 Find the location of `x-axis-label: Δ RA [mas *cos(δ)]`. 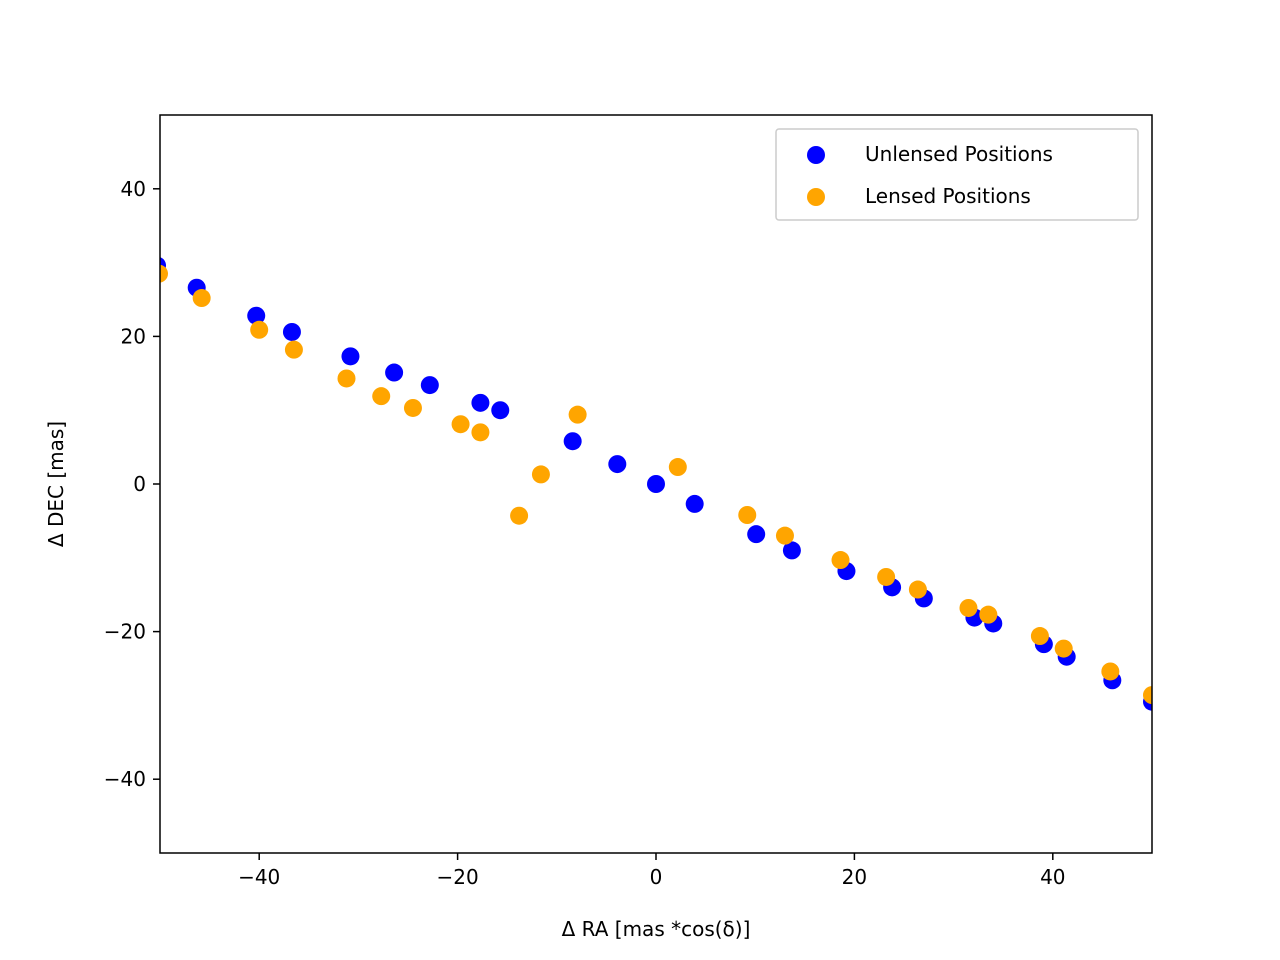

x-axis-label: Δ RA [mas *cos(δ)] is located at coordinates (656, 929).